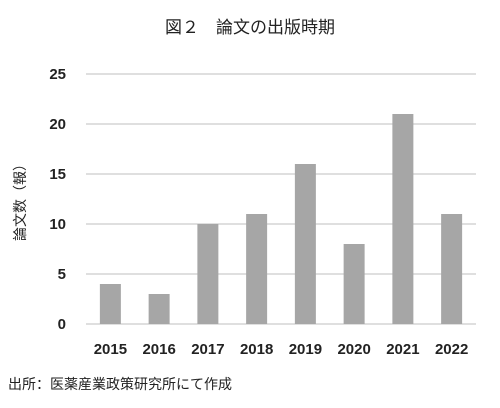  What do you see at coordinates (257, 269) in the screenshot?
I see `bar-2018` at bounding box center [257, 269].